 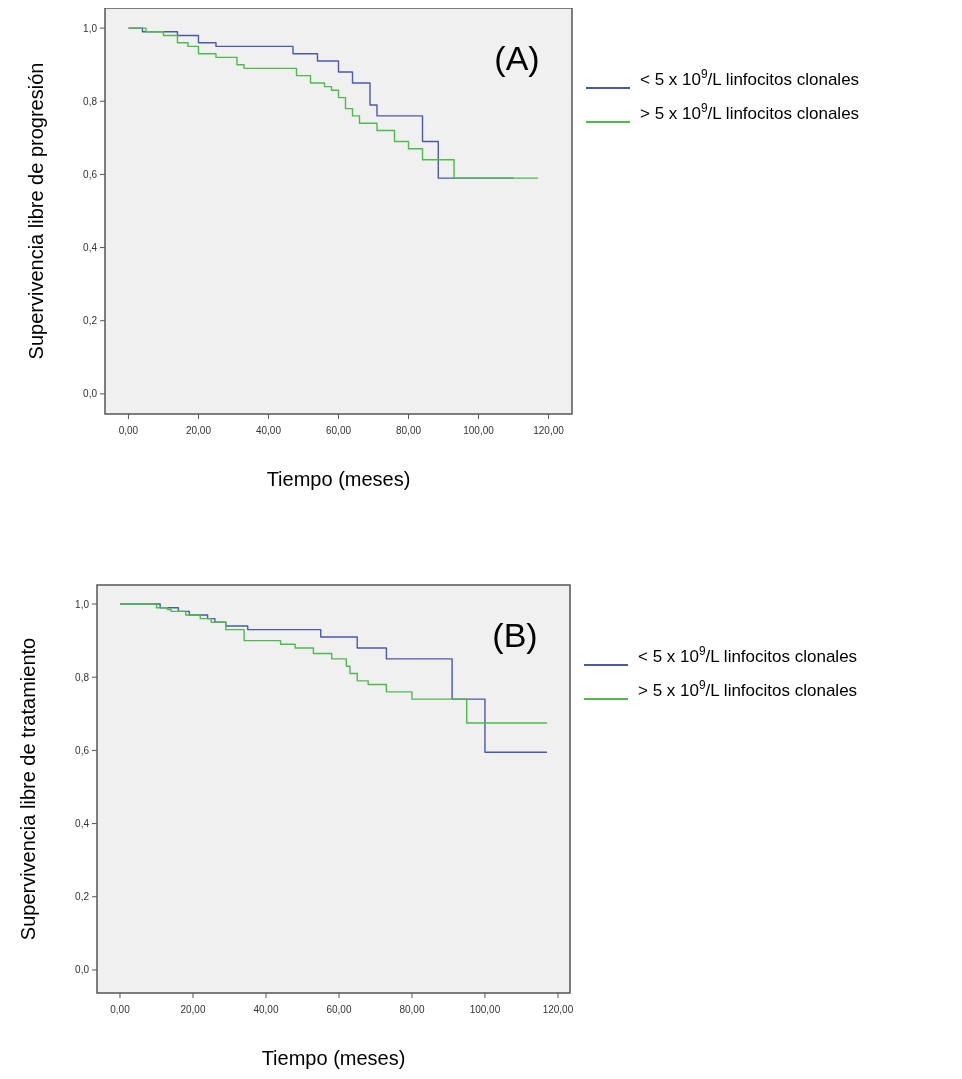 I want to click on y-axis-title: Supervivencia libre de progresión, so click(x=36, y=211).